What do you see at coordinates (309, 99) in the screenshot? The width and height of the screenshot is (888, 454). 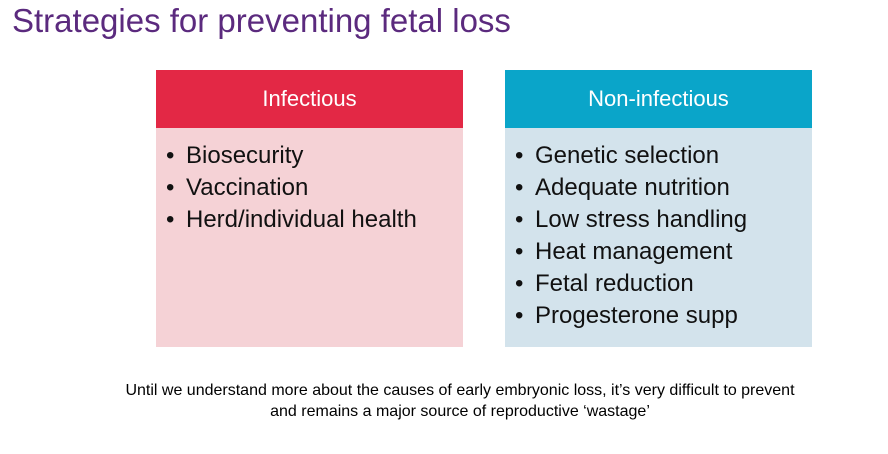 I see `column-title: Infectious` at bounding box center [309, 99].